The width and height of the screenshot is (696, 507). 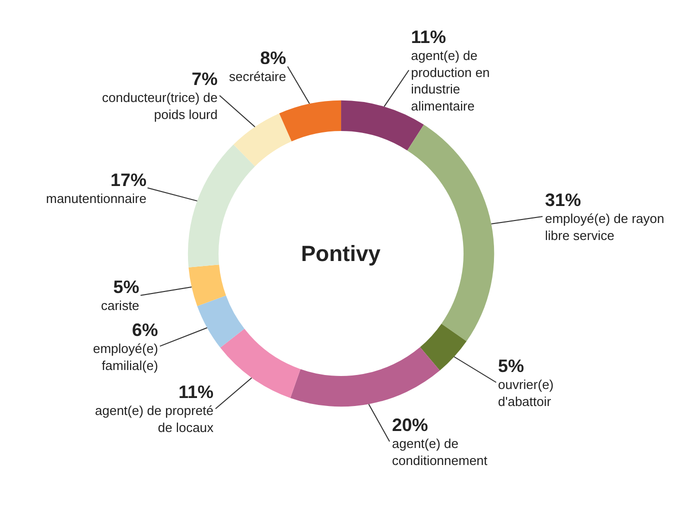 What do you see at coordinates (450, 81) in the screenshot?
I see `slice-label: agent(e) de production en industrie alimentaire` at bounding box center [450, 81].